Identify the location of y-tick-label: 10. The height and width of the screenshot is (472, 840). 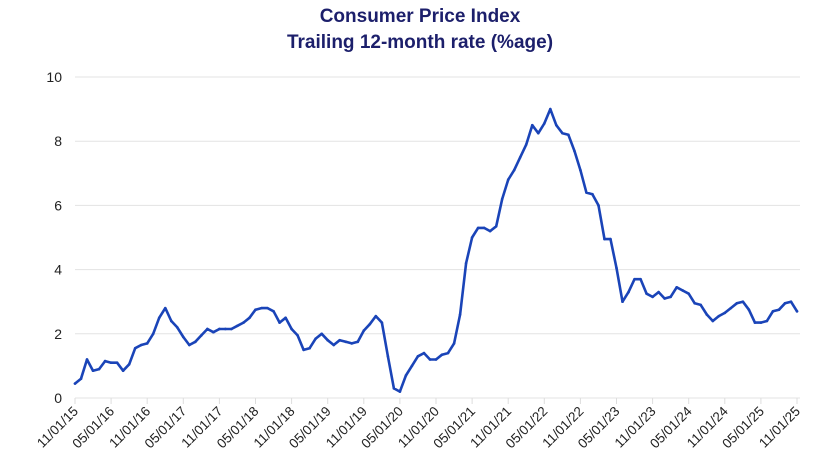
(54, 77).